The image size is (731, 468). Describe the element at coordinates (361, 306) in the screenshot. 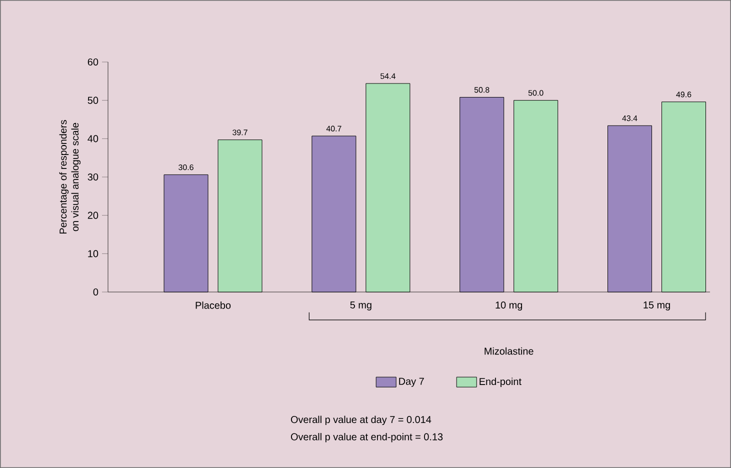

I see `x-tick-label: 5 mg` at that location.